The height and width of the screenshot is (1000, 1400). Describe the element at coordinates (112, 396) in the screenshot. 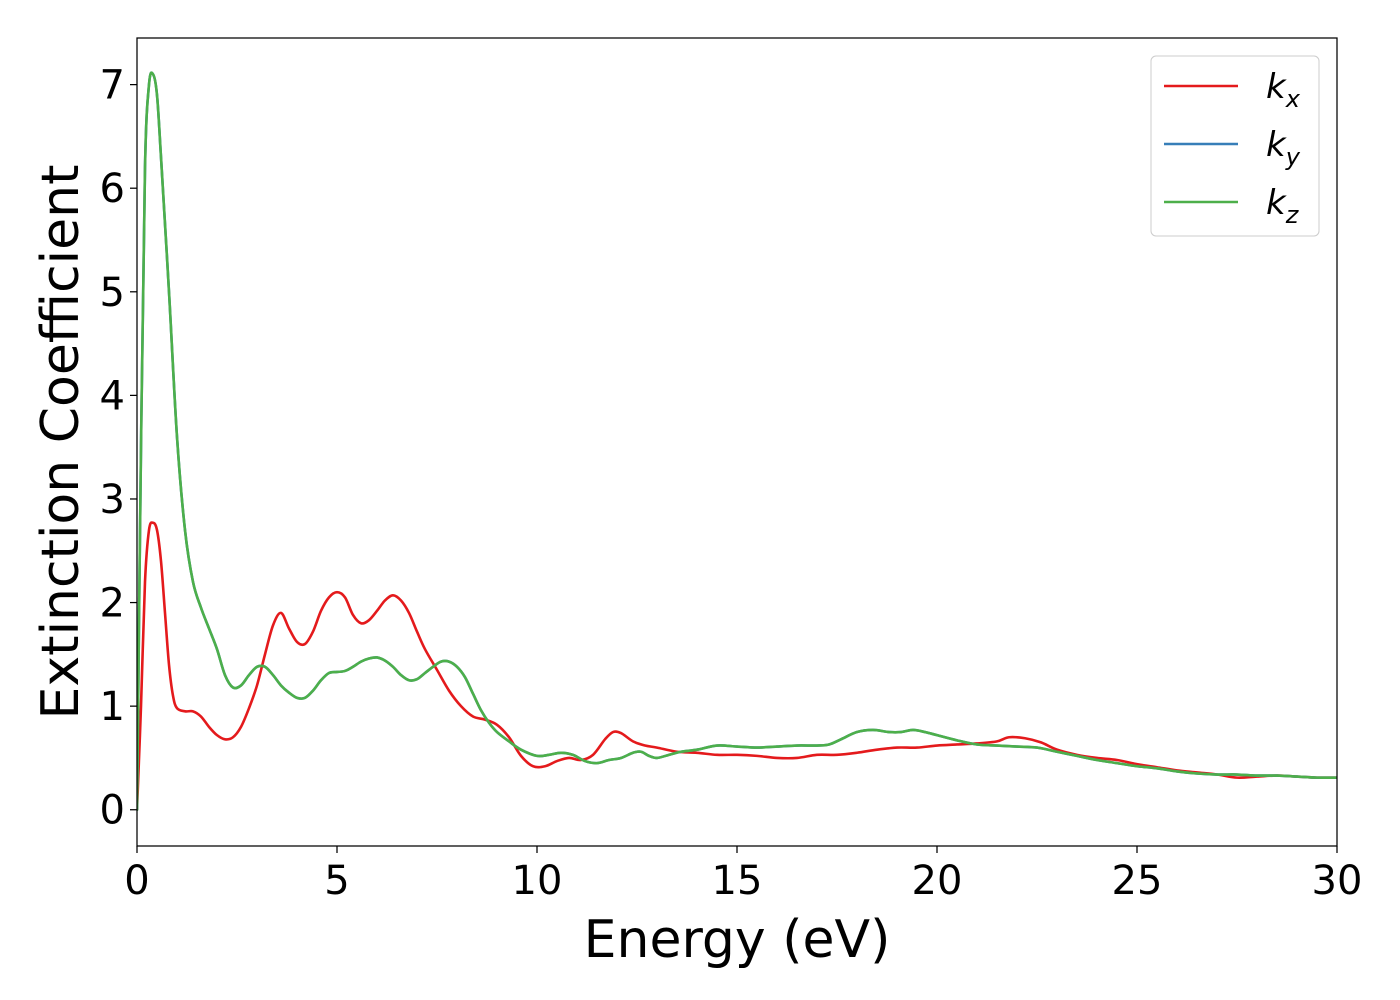

I see `y-tick-label: 4` at that location.